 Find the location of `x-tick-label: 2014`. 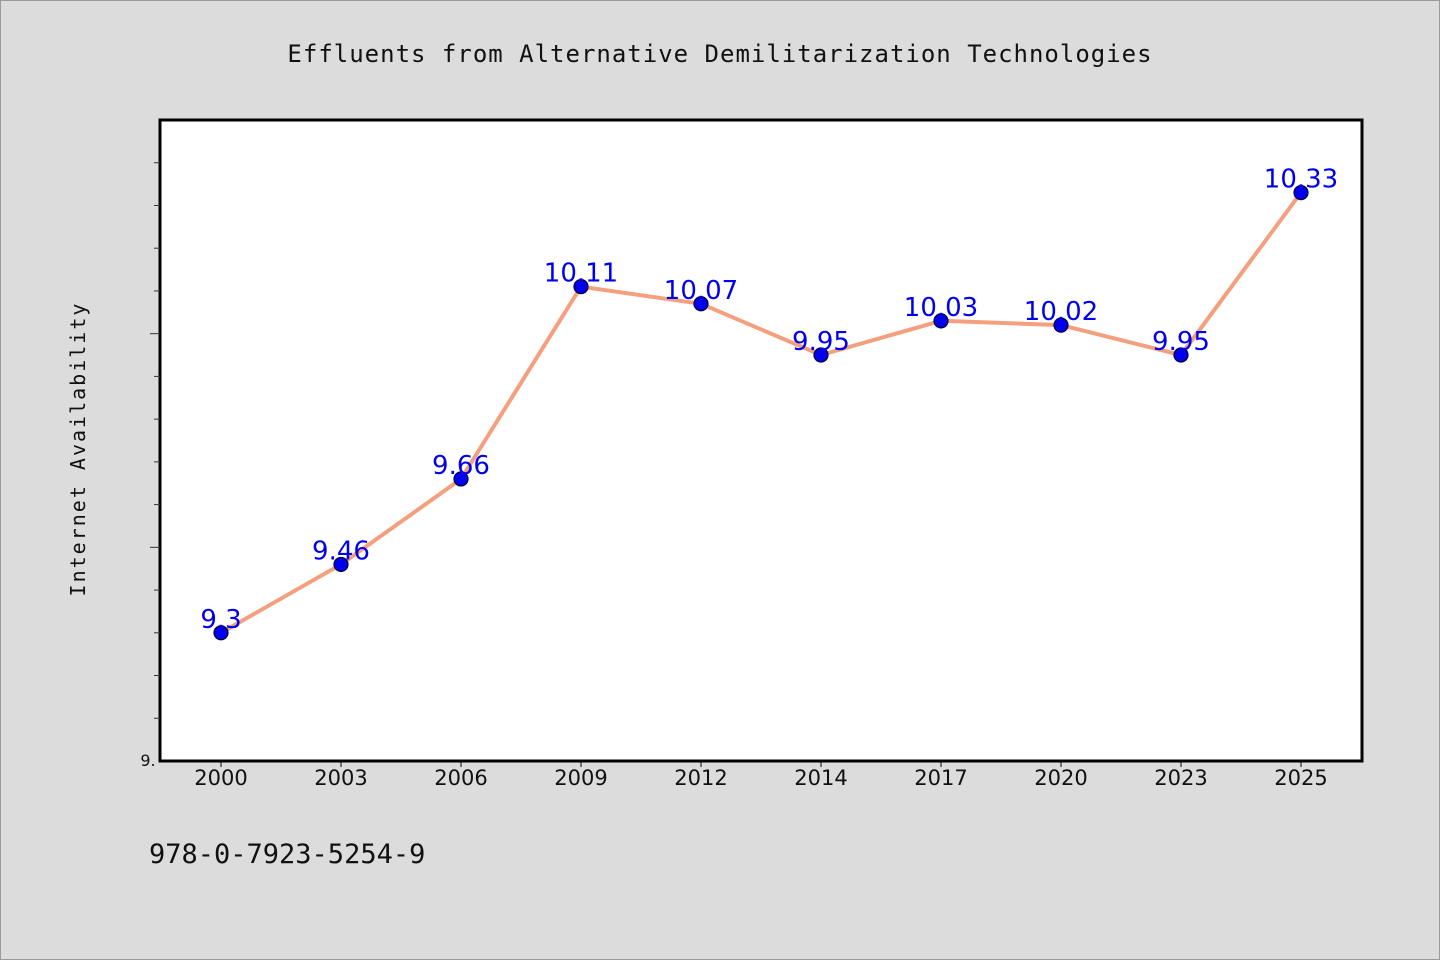

x-tick-label: 2014 is located at coordinates (820, 778).